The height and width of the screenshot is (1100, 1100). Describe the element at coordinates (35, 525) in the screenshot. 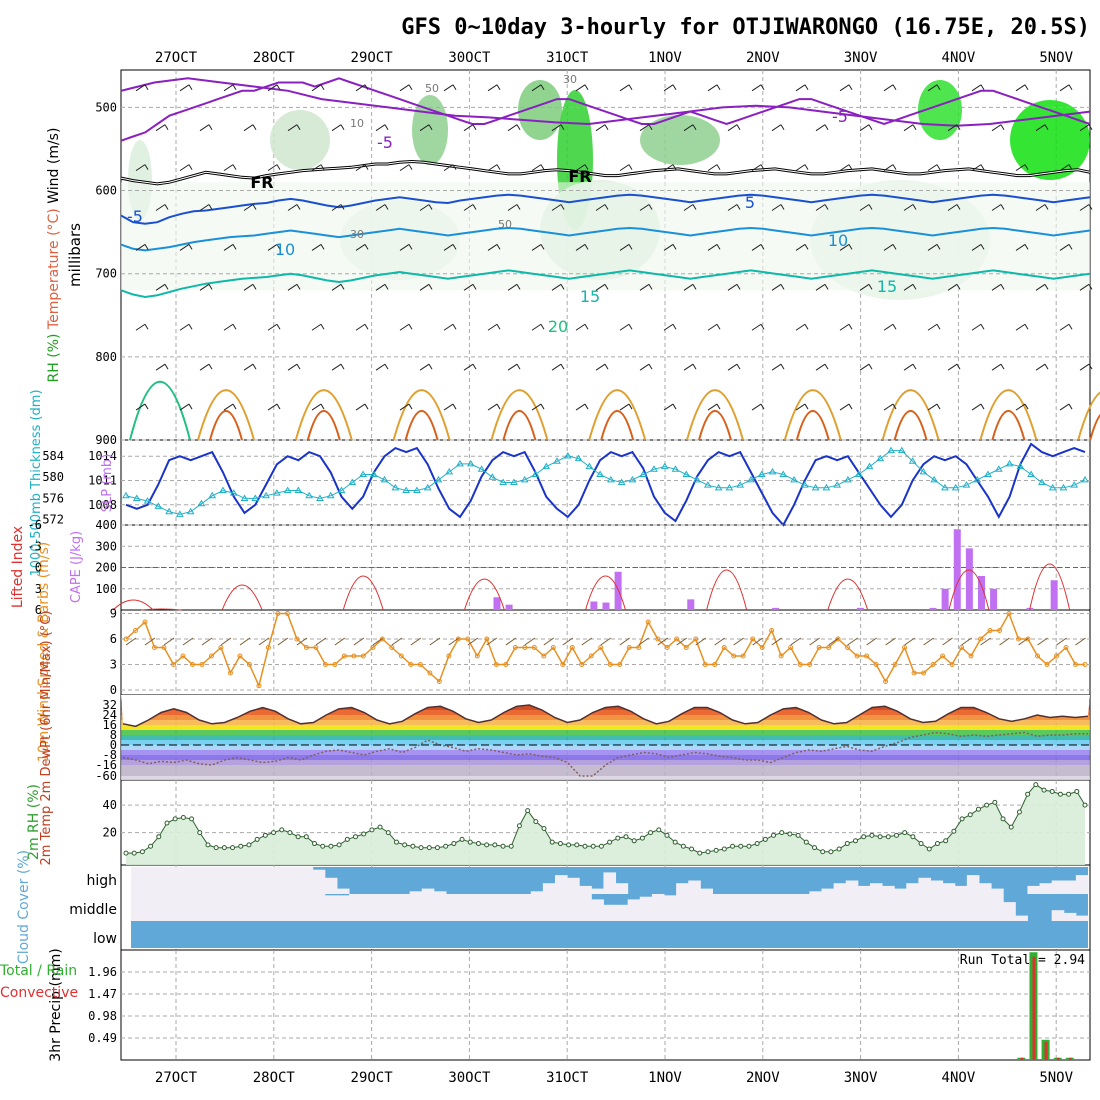

I see `li-ytick: -6` at that location.